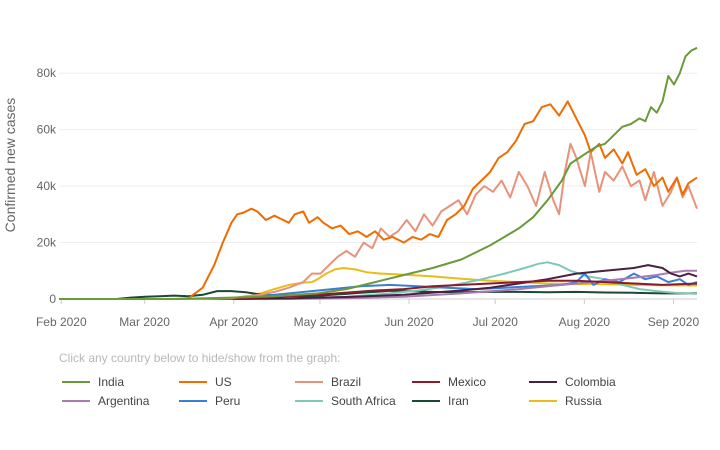 The width and height of the screenshot is (720, 450). Describe the element at coordinates (223, 382) in the screenshot. I see `legend-label: US` at that location.